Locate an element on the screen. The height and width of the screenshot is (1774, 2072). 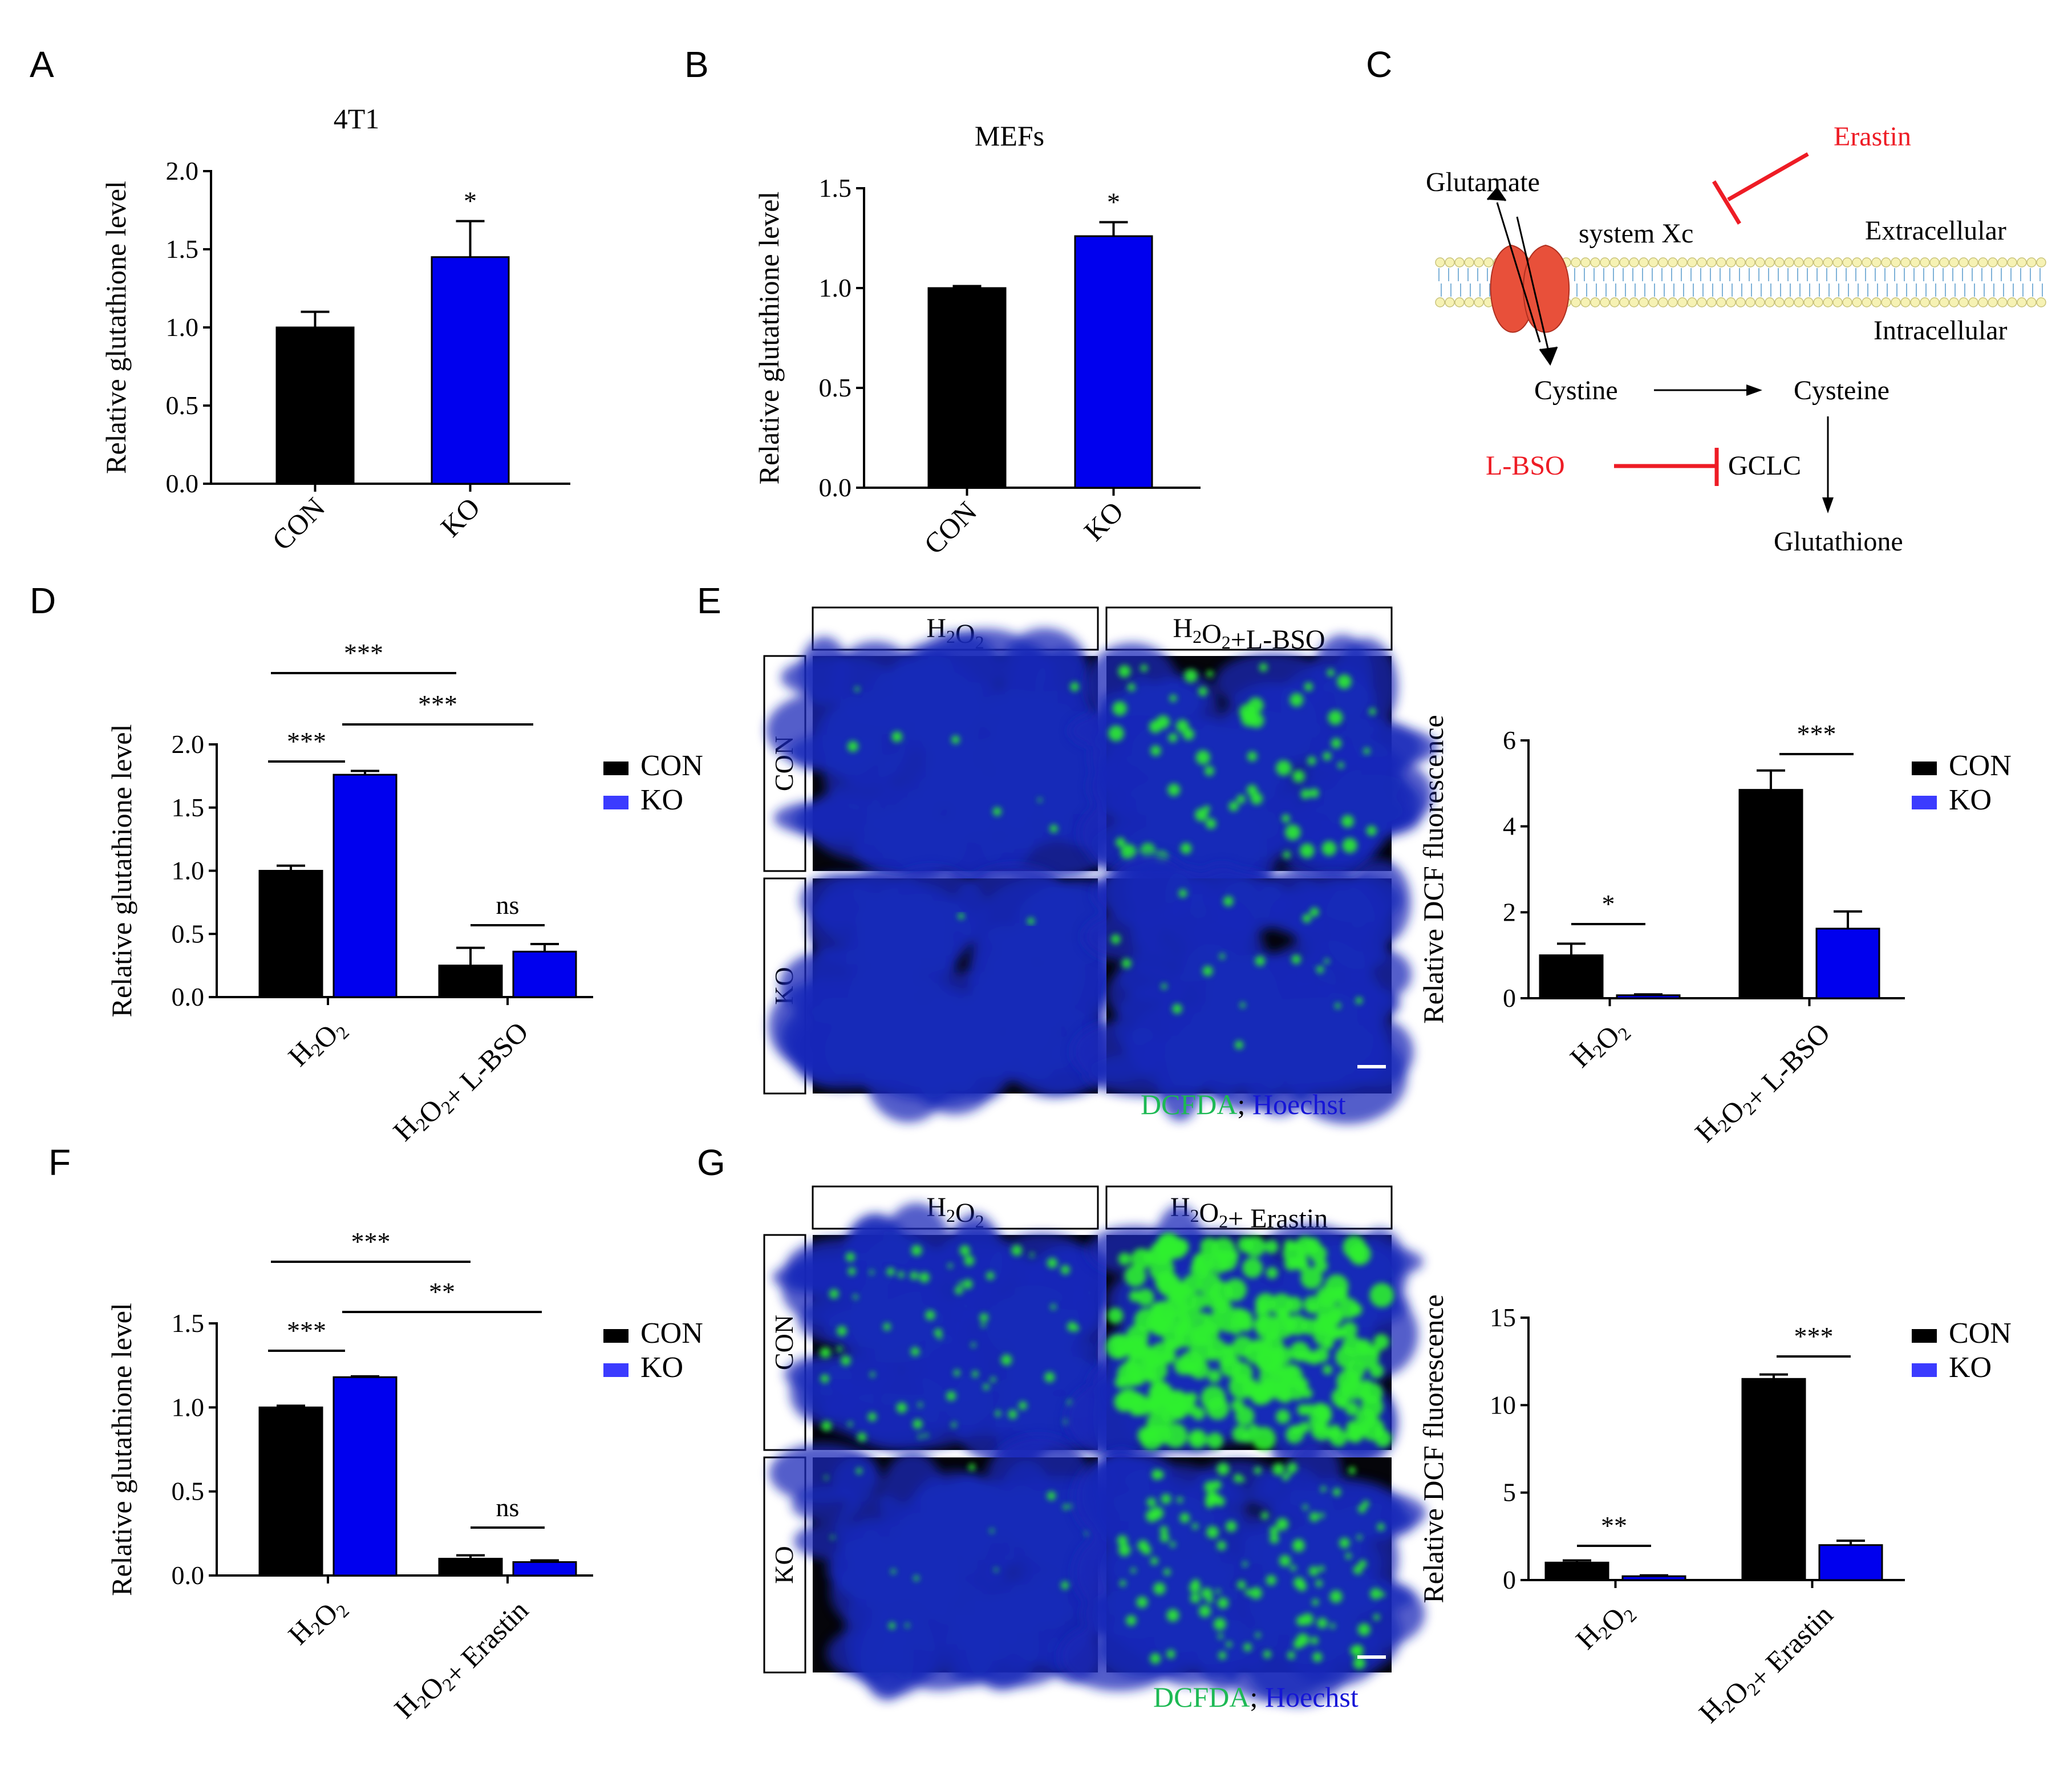
glutamate-label: Glutamate is located at coordinates (1483, 182).